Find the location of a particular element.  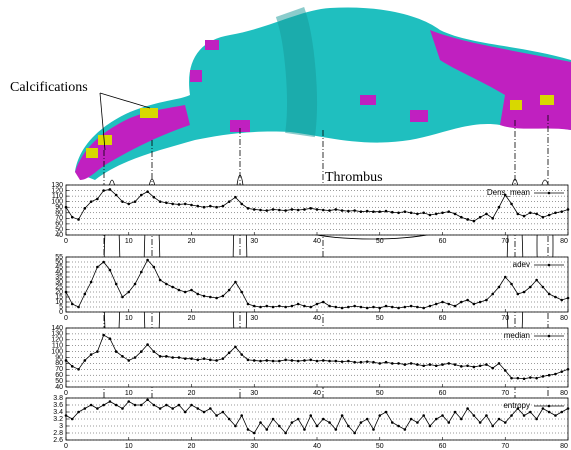

x-tick-label: 30 is located at coordinates (254, 446).